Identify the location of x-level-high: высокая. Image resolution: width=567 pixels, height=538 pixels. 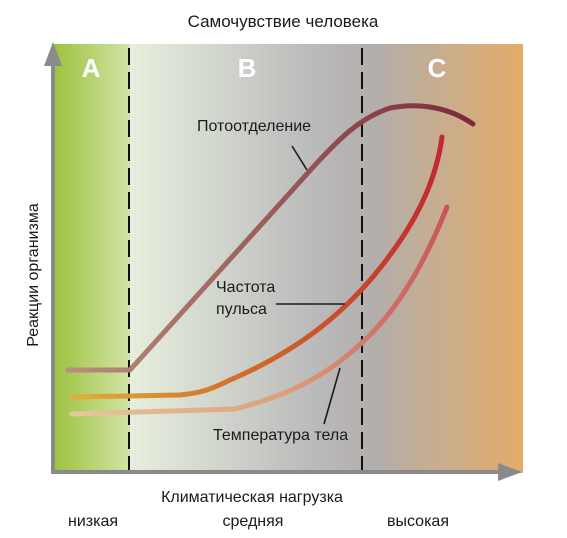
(418, 521).